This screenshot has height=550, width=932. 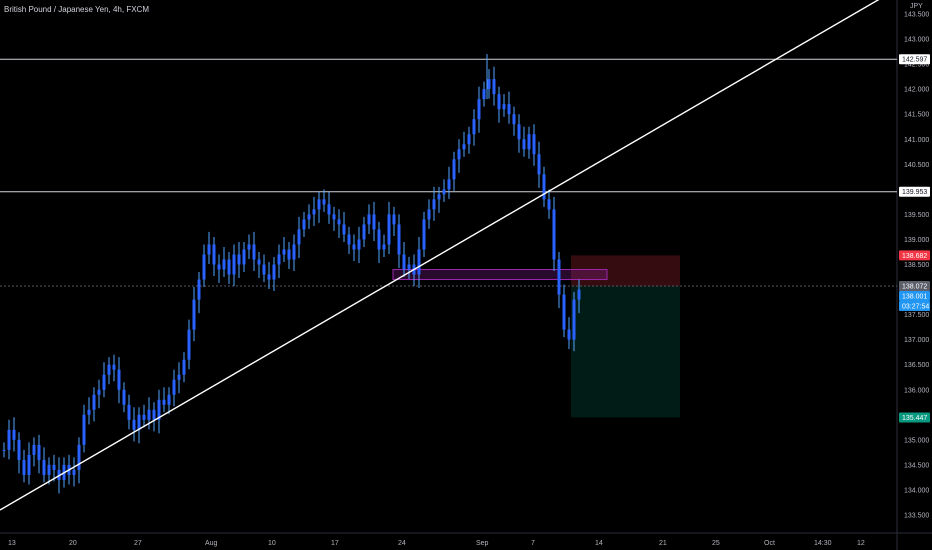 What do you see at coordinates (916, 115) in the screenshot?
I see `price-tick-label: 141.500` at bounding box center [916, 115].